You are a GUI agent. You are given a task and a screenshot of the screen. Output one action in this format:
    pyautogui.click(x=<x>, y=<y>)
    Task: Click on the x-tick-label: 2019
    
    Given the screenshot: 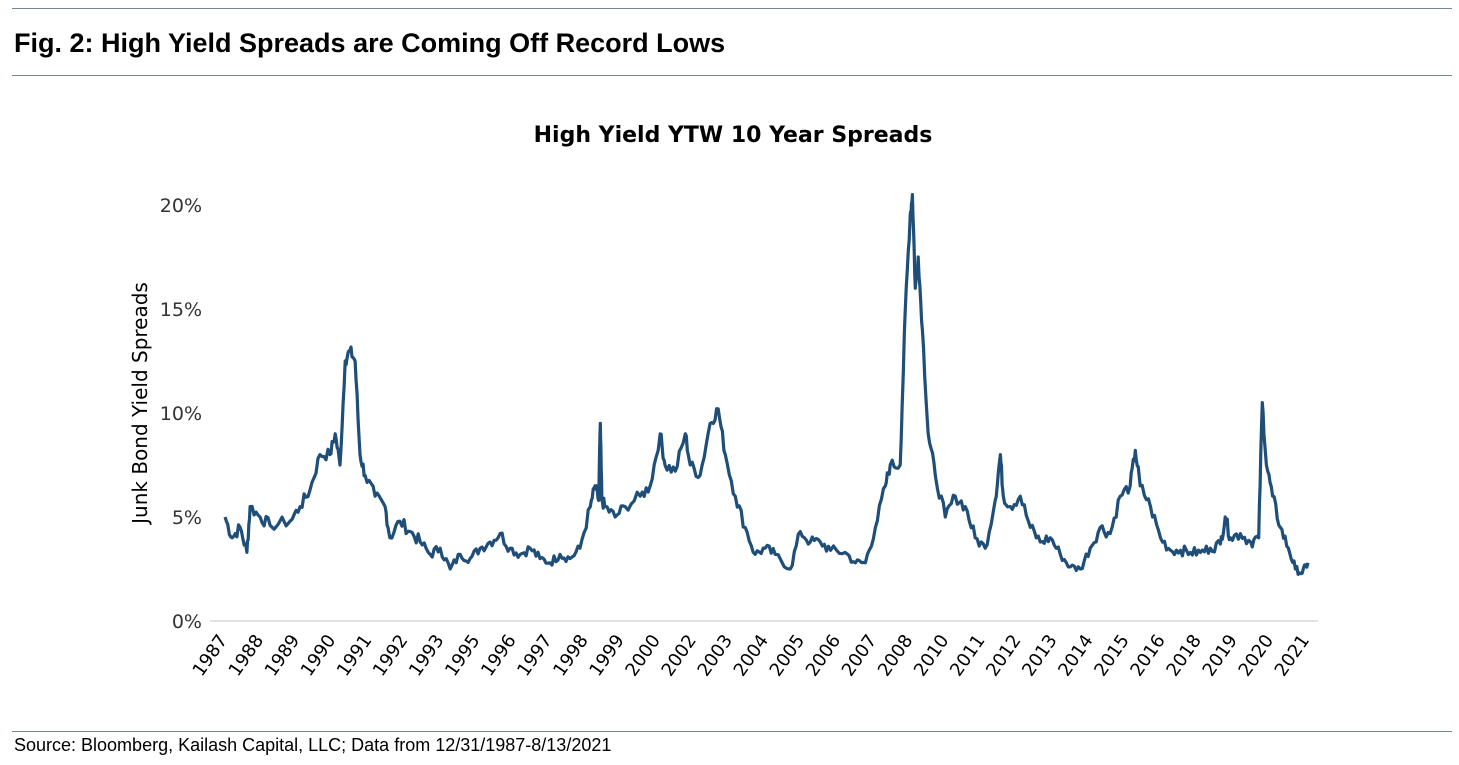 What is the action you would take?
    pyautogui.click(x=1219, y=656)
    